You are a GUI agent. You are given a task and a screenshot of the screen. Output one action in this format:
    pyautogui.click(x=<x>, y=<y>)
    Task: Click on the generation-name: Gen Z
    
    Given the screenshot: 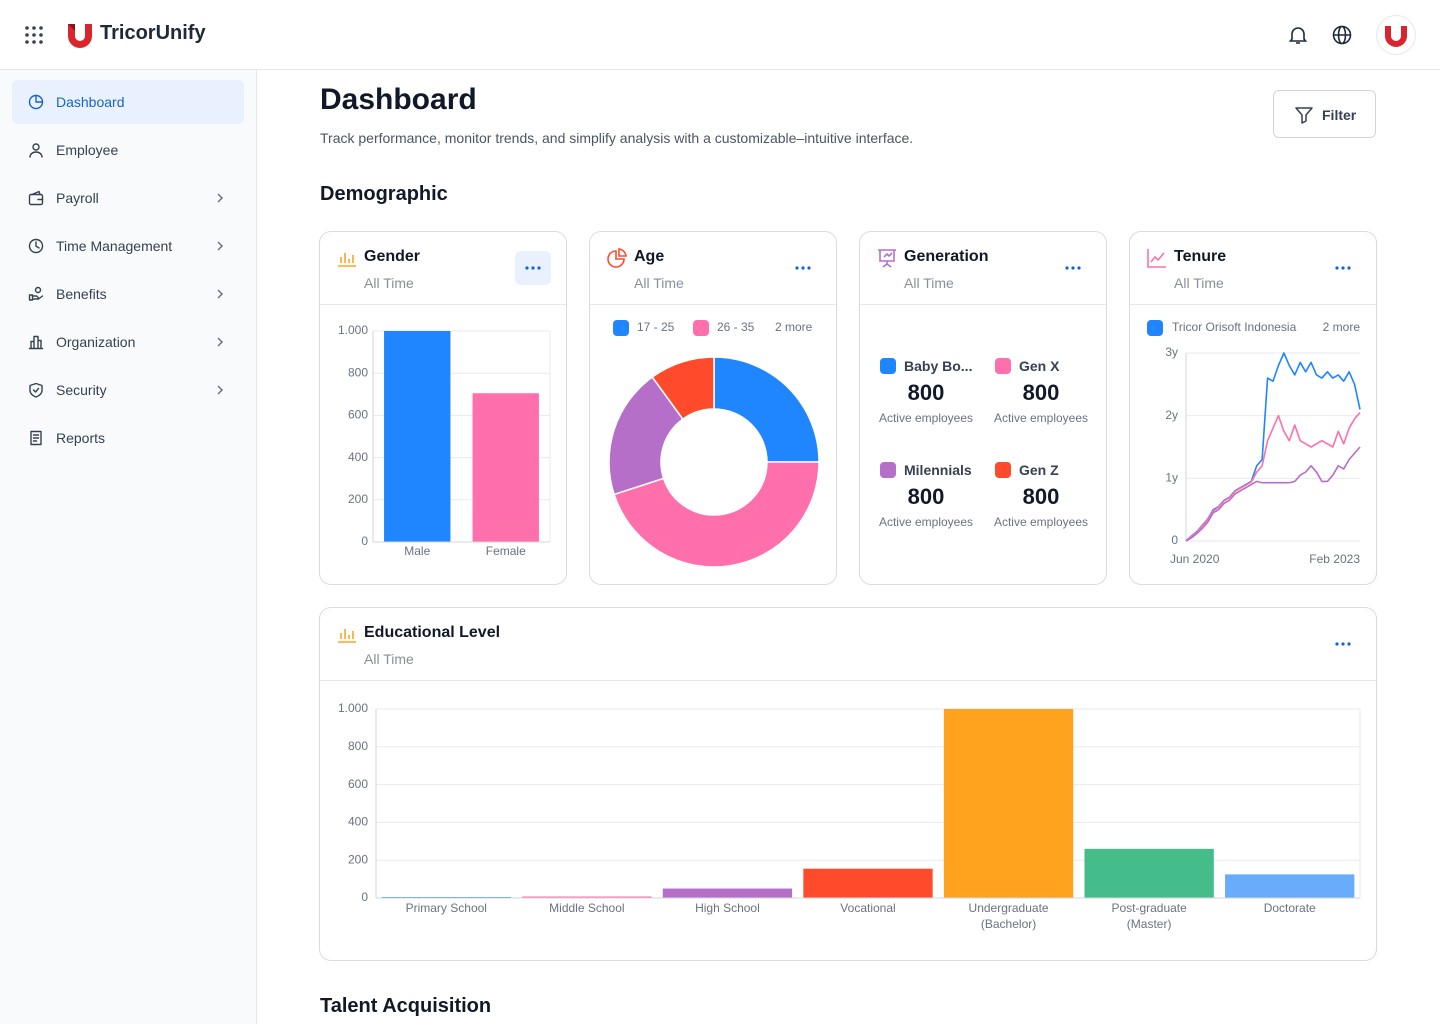 What is the action you would take?
    pyautogui.click(x=1039, y=470)
    